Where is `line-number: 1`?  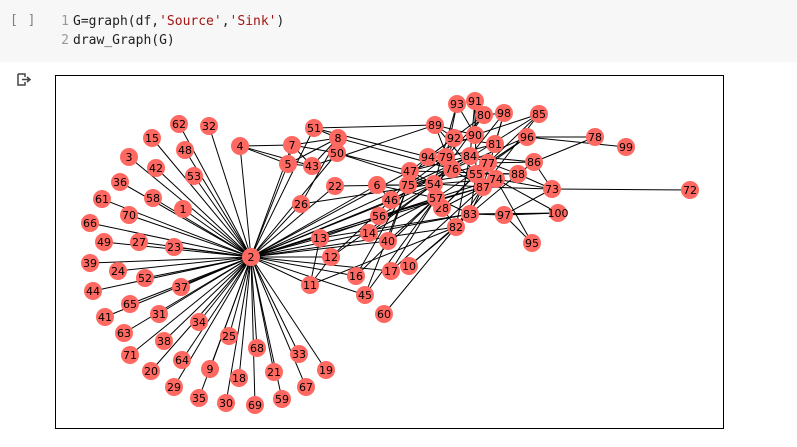 line-number: 1 is located at coordinates (65, 21).